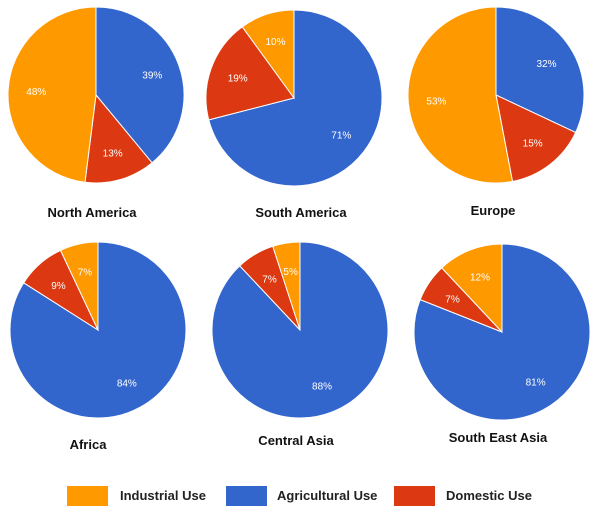 The height and width of the screenshot is (524, 605). Describe the element at coordinates (301, 212) in the screenshot. I see `pie-title-south-america: South America` at that location.